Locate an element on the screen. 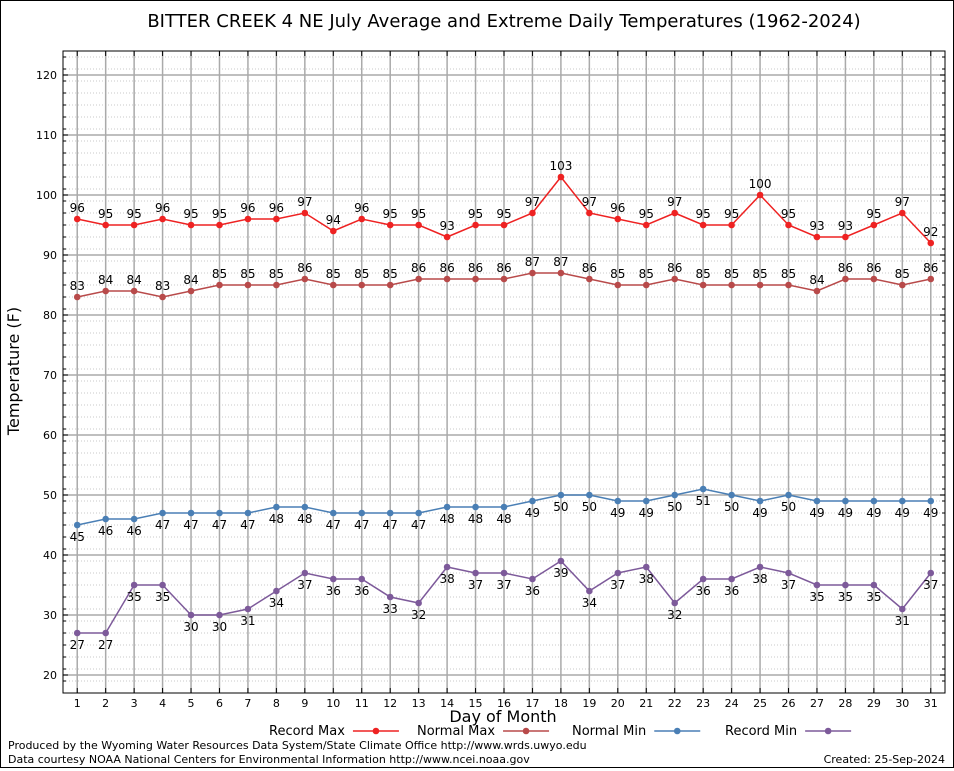 This screenshot has width=954, height=771. x-tick-label: 2 is located at coordinates (105, 703).